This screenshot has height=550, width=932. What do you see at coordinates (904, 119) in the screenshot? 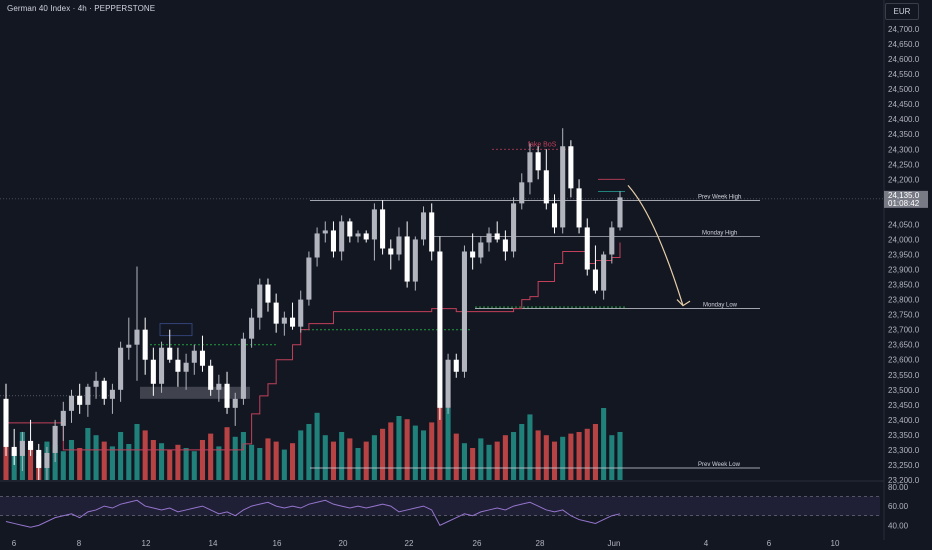
I see `price-tick-label: 24,400.0` at bounding box center [904, 119].